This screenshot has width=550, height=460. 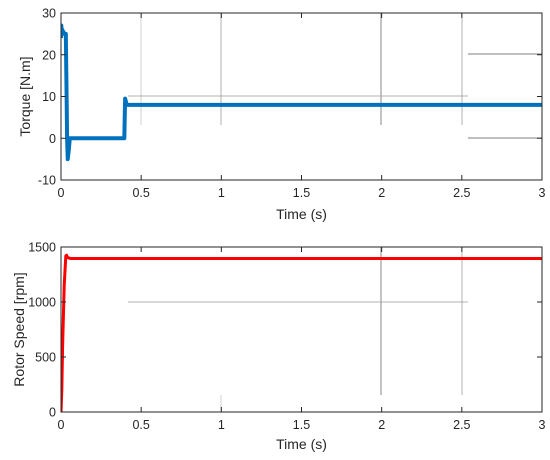 I want to click on speed-x-tick-label: 2, so click(x=381, y=425).